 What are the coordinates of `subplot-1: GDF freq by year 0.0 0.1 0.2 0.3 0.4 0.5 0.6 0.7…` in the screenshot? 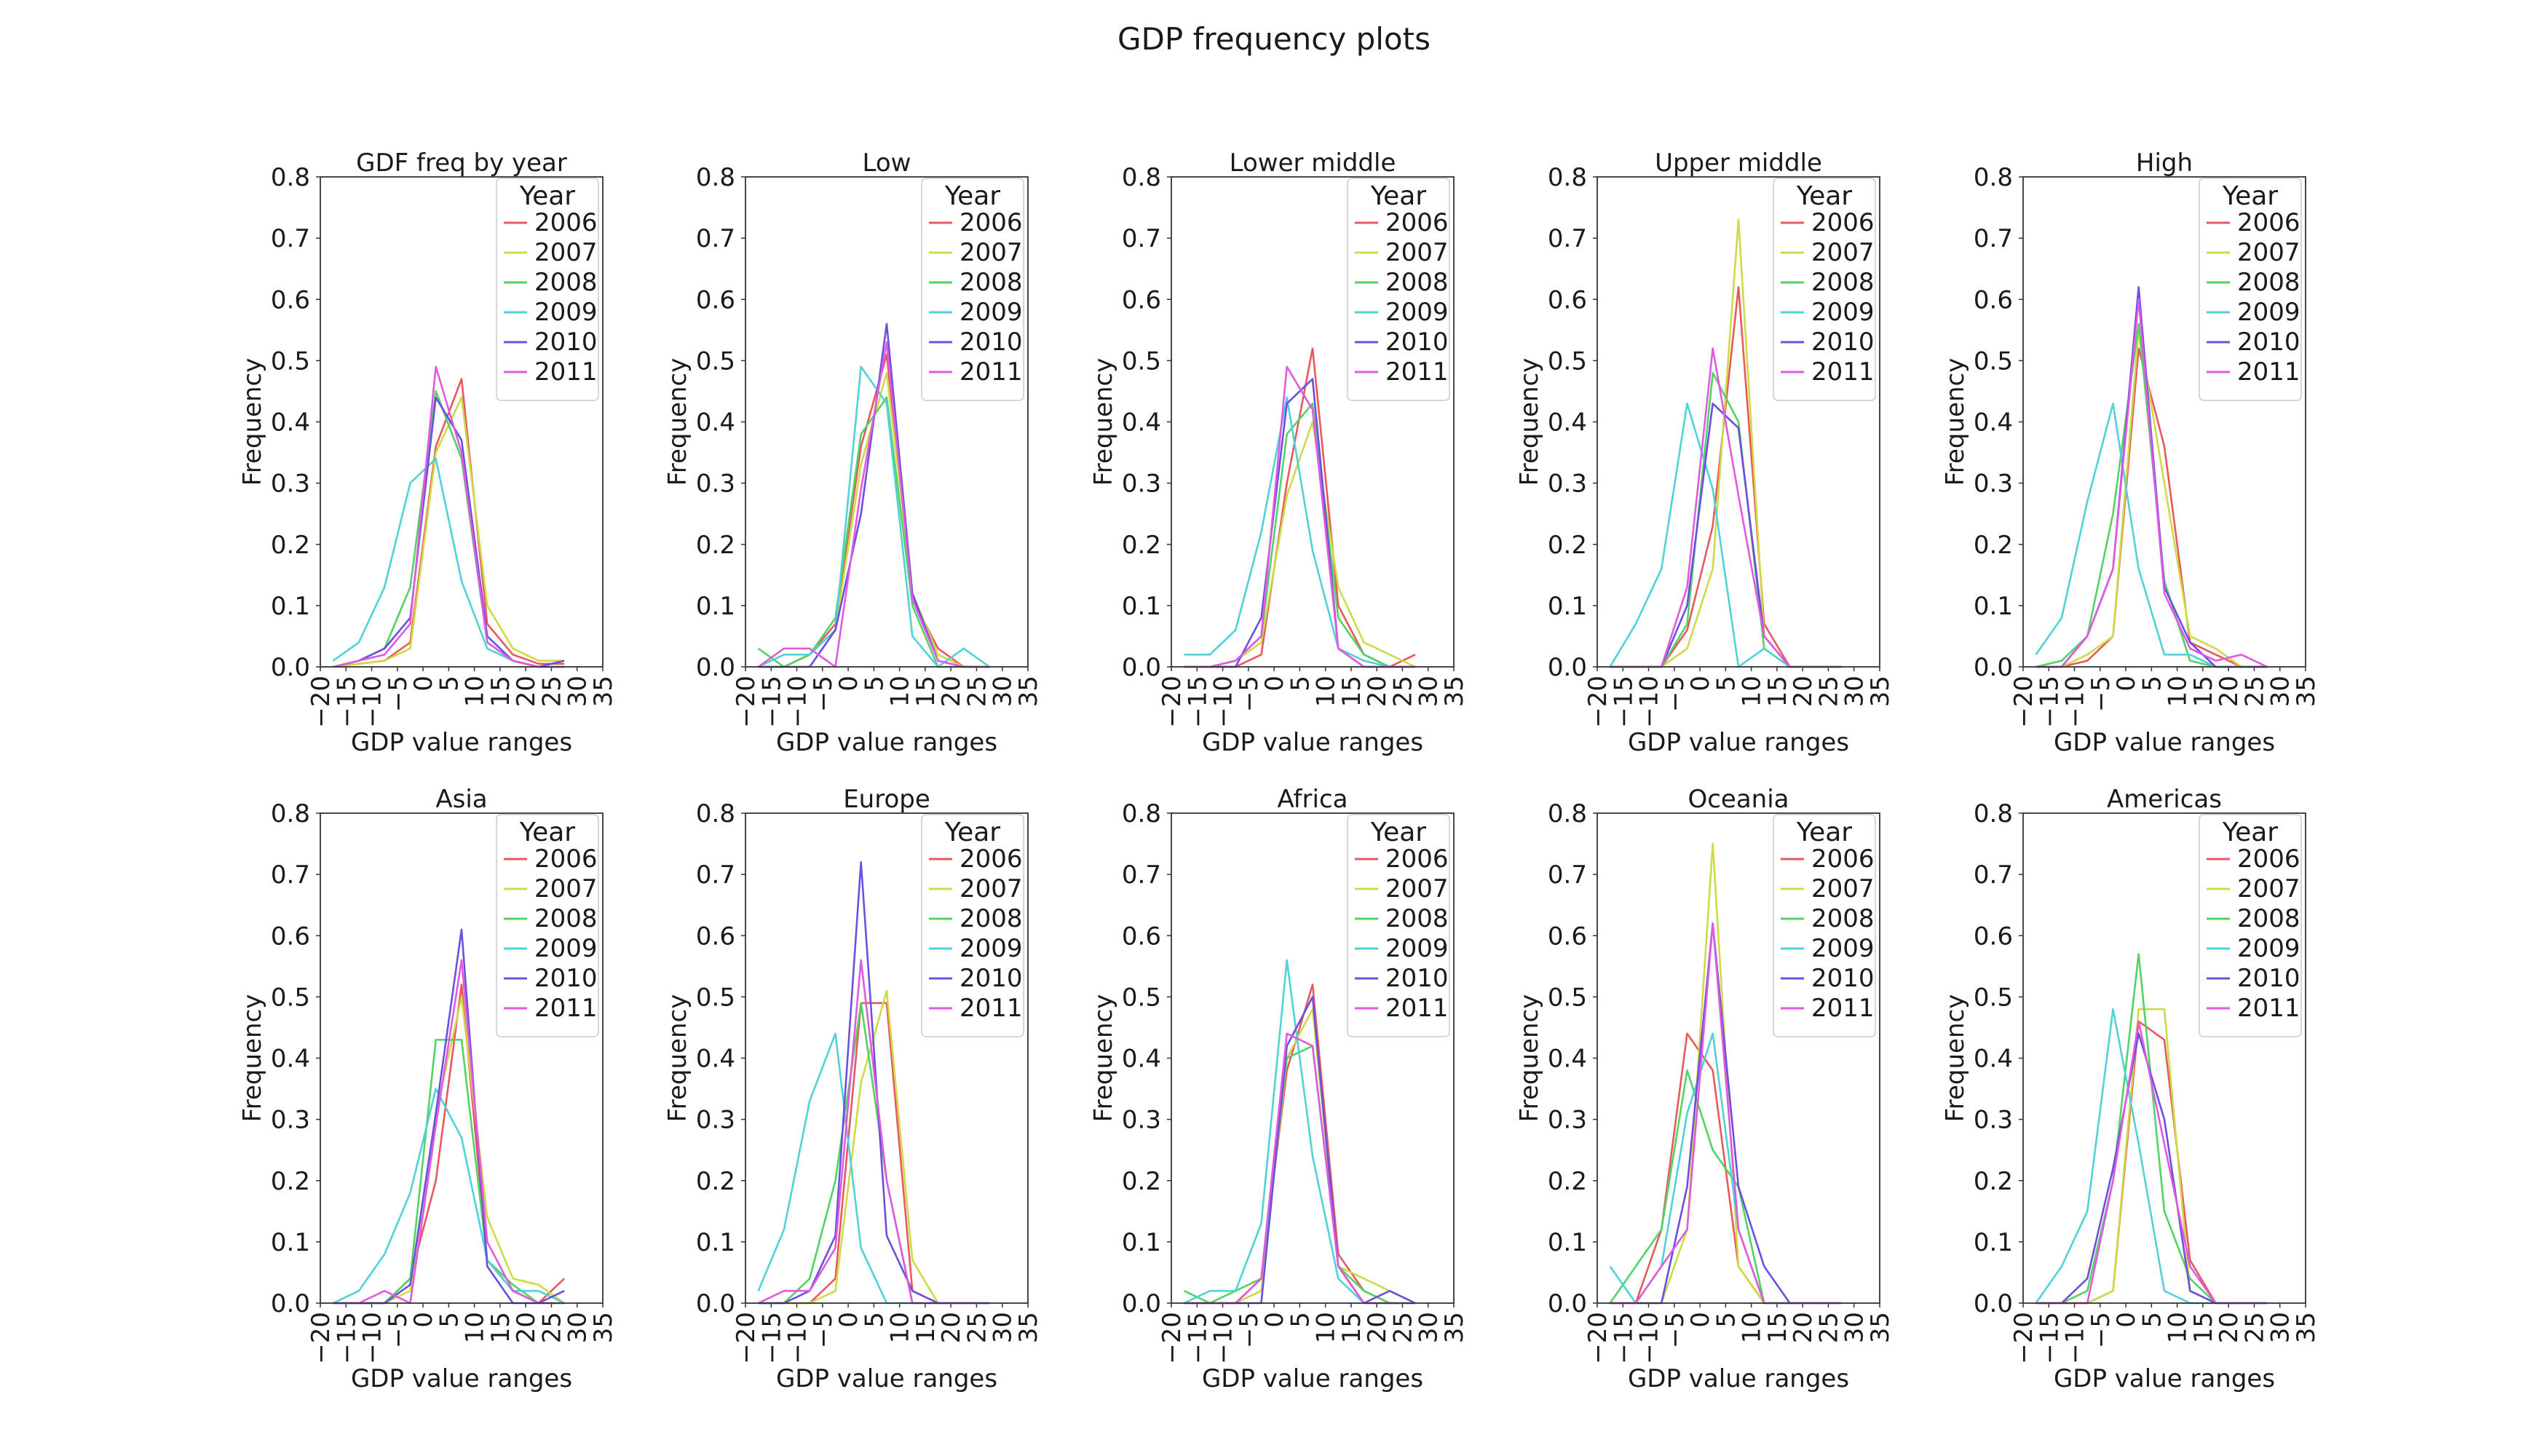 It's located at (428, 453).